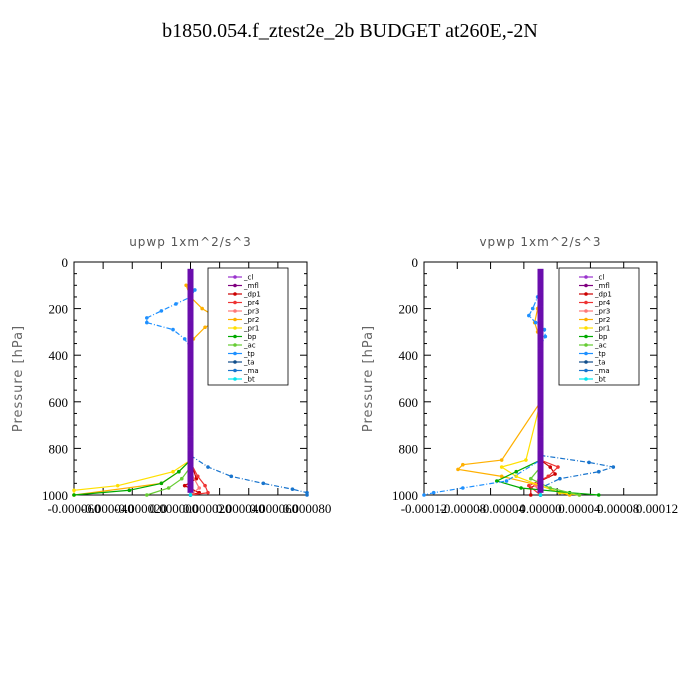  What do you see at coordinates (603, 295) in the screenshot?
I see `legend-label: _dp1` at bounding box center [603, 295].